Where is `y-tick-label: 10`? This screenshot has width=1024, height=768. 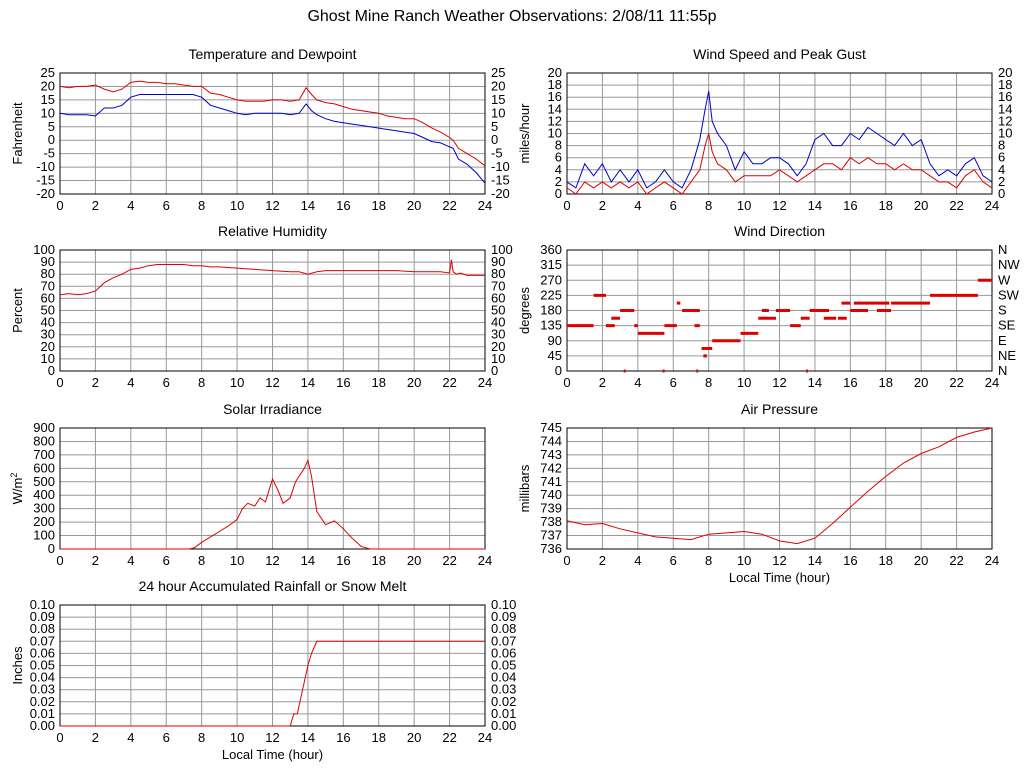
y-tick-label: 10 is located at coordinates (555, 133).